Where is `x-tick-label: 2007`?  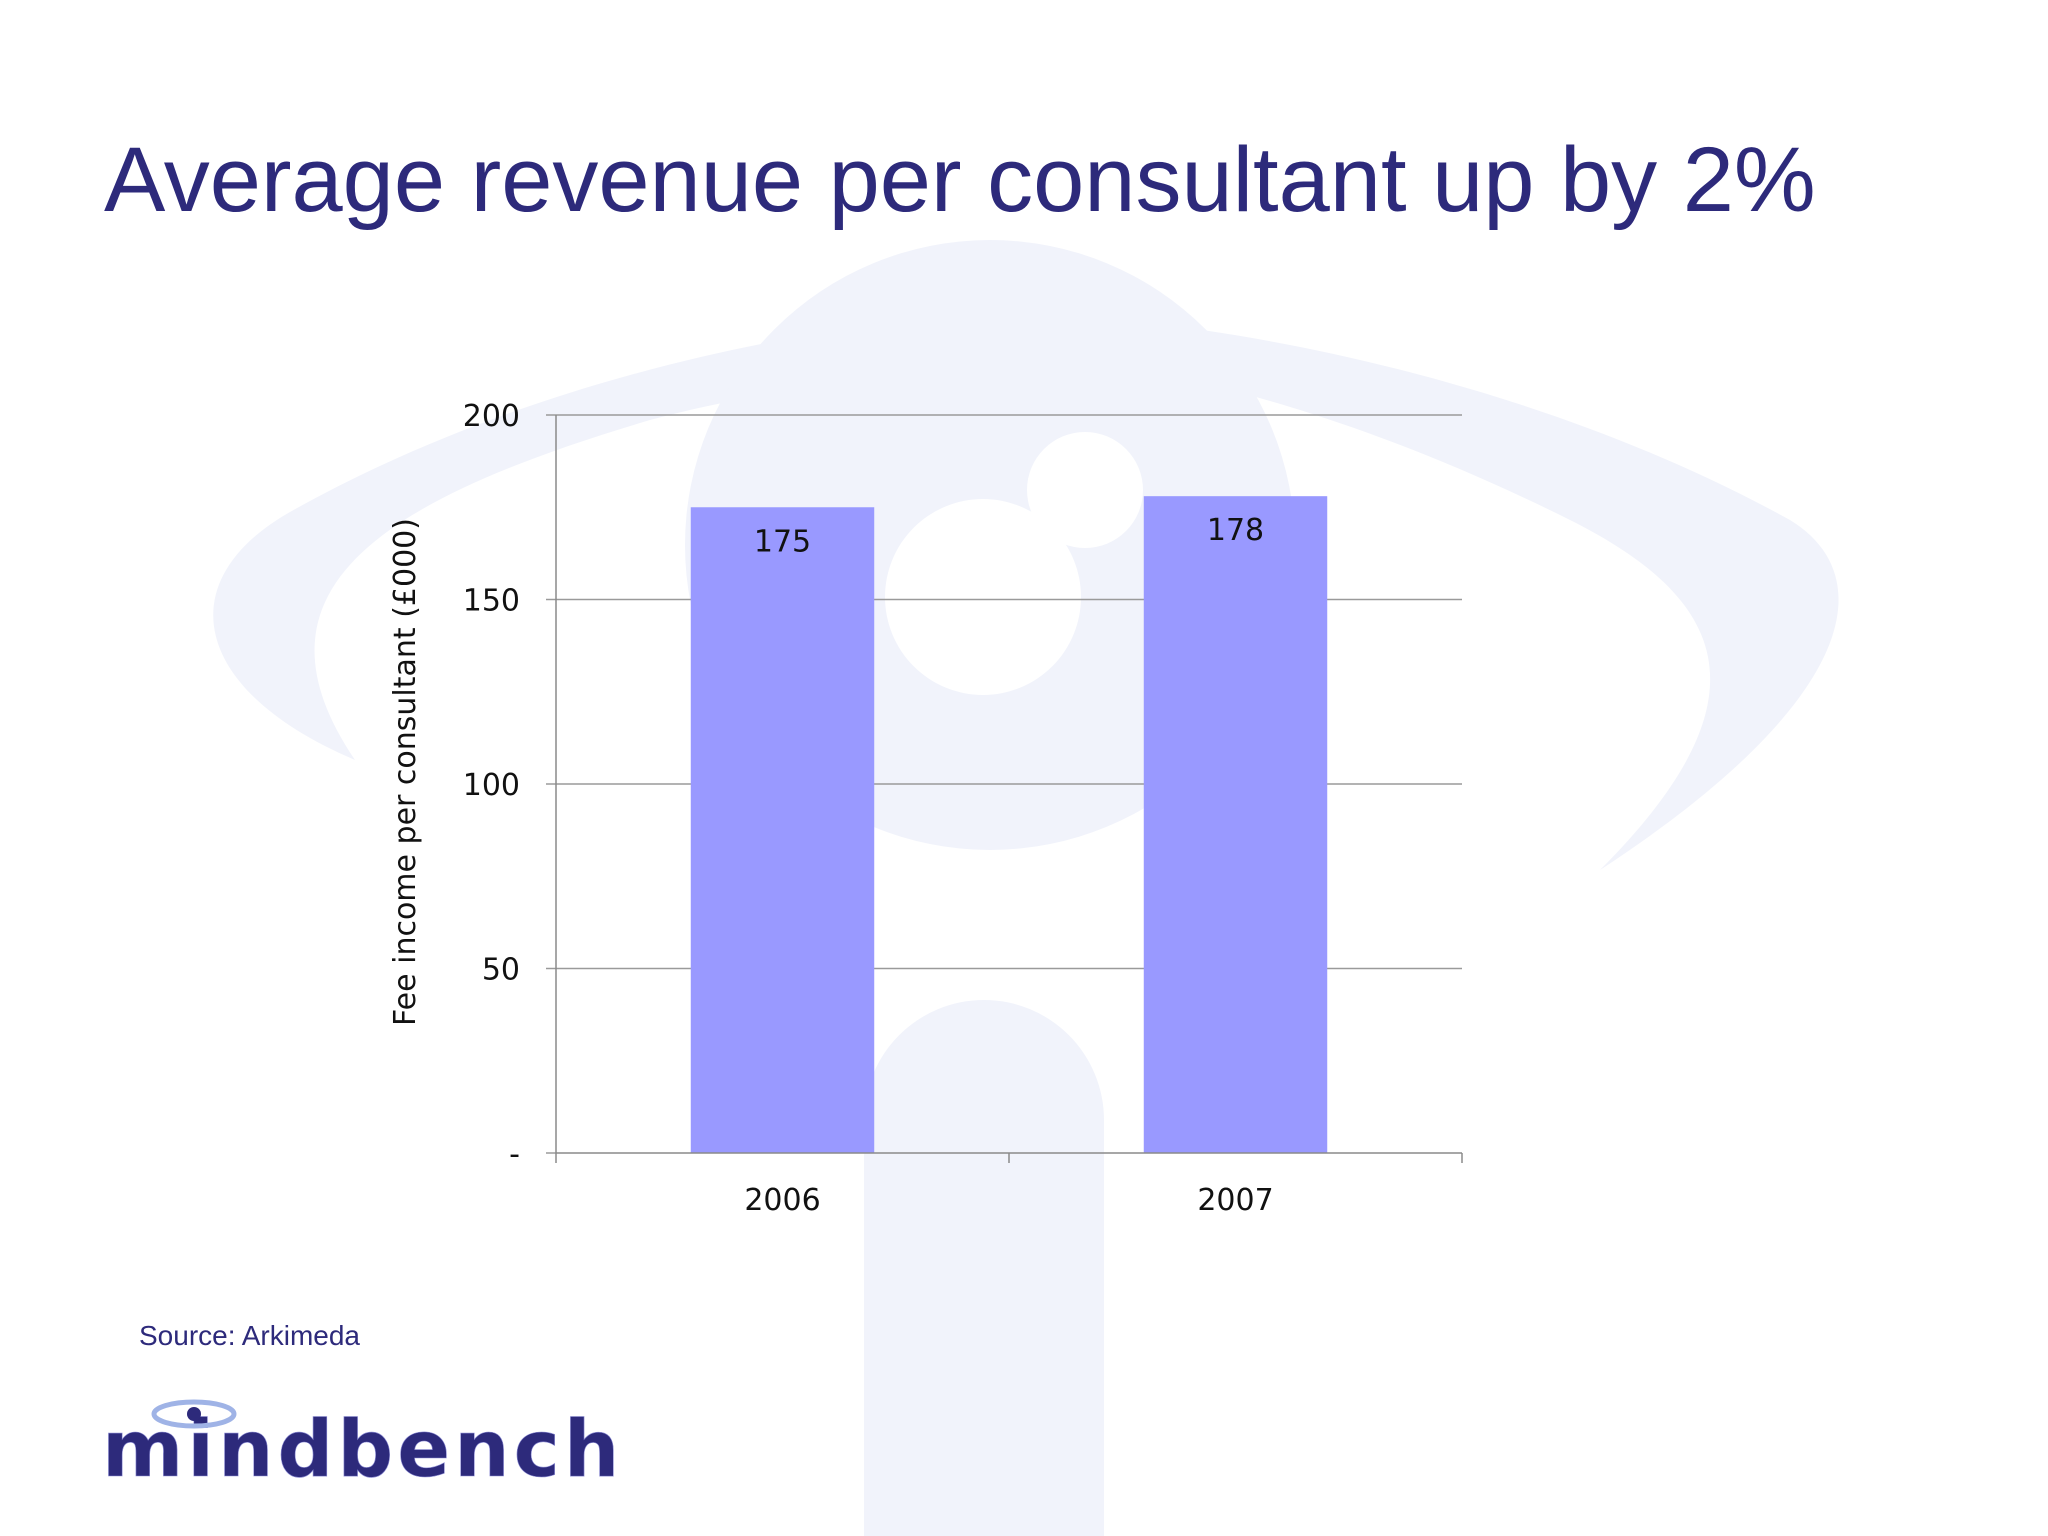 x-tick-label: 2007 is located at coordinates (1235, 1200).